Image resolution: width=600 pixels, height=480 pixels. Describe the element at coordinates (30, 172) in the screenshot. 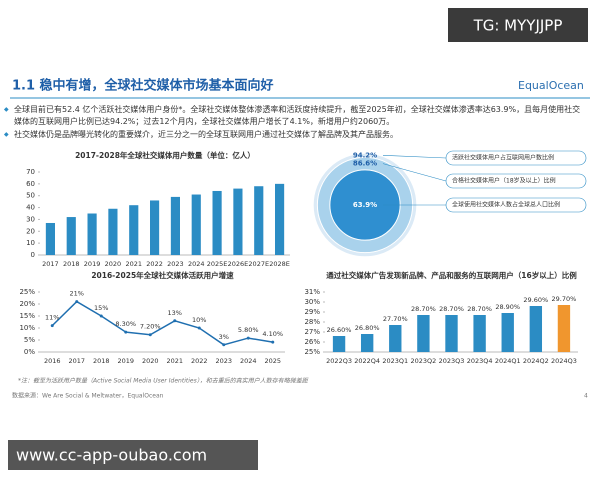

I see `y-tick-label: 70` at that location.